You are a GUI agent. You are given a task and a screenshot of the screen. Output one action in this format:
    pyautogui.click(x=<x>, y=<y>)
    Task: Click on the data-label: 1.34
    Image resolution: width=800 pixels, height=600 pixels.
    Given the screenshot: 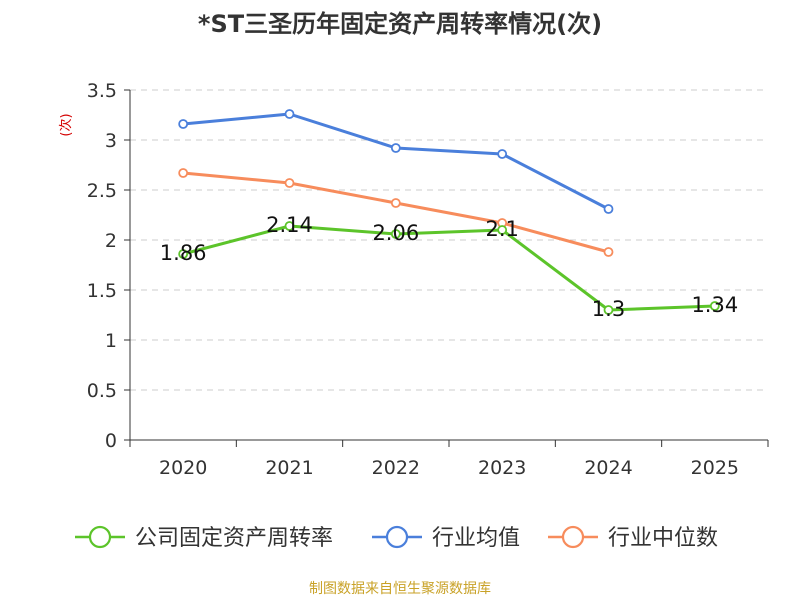 What is the action you would take?
    pyautogui.click(x=714, y=305)
    